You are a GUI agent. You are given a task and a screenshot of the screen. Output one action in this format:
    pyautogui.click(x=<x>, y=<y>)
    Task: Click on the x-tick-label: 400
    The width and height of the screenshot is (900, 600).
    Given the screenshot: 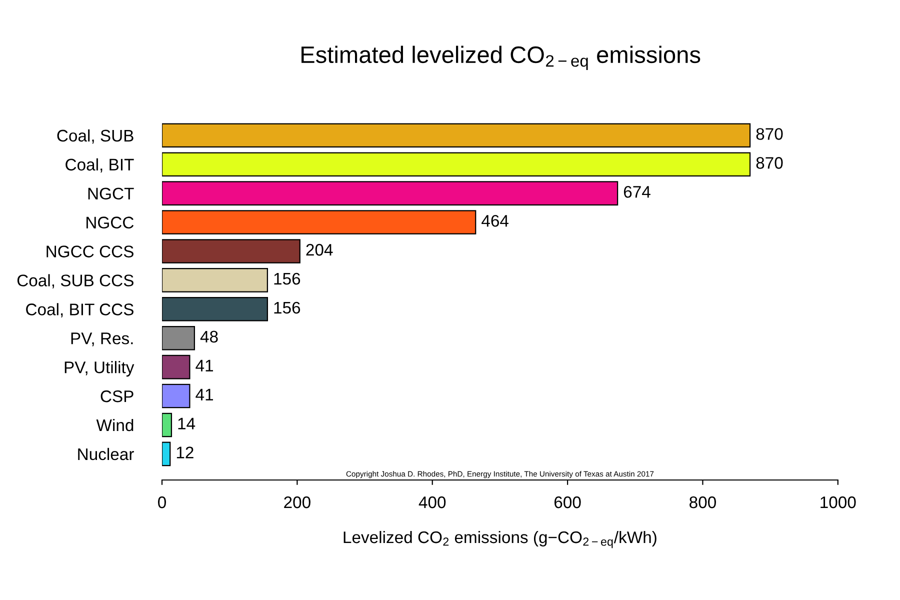 What is the action you would take?
    pyautogui.click(x=432, y=502)
    